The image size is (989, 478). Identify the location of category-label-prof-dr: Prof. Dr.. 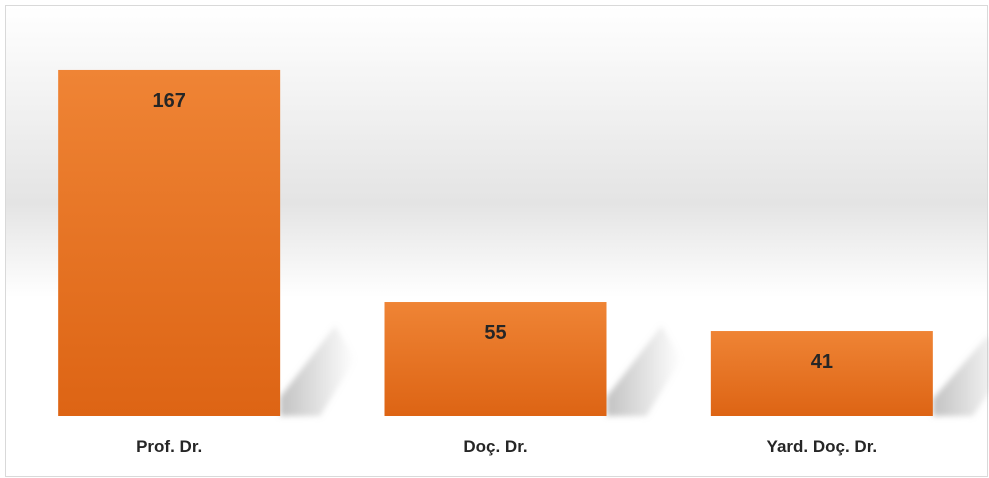
(169, 446).